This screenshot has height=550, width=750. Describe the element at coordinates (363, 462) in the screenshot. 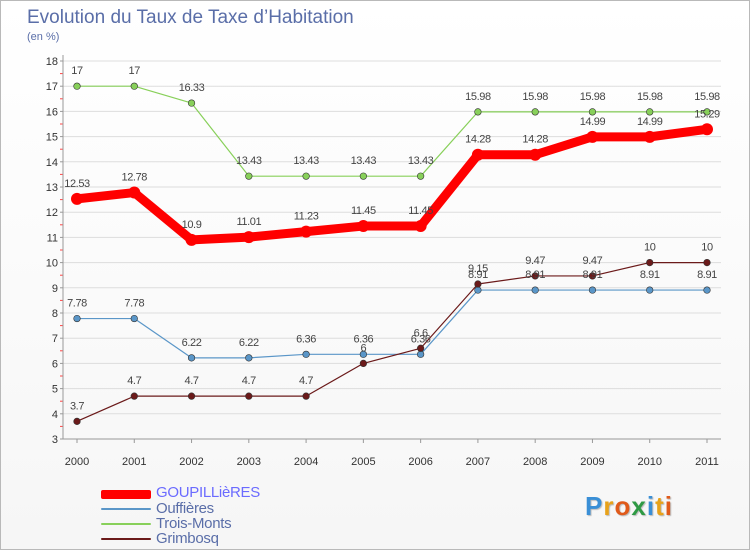

I see `x-tick-label: 2005` at that location.